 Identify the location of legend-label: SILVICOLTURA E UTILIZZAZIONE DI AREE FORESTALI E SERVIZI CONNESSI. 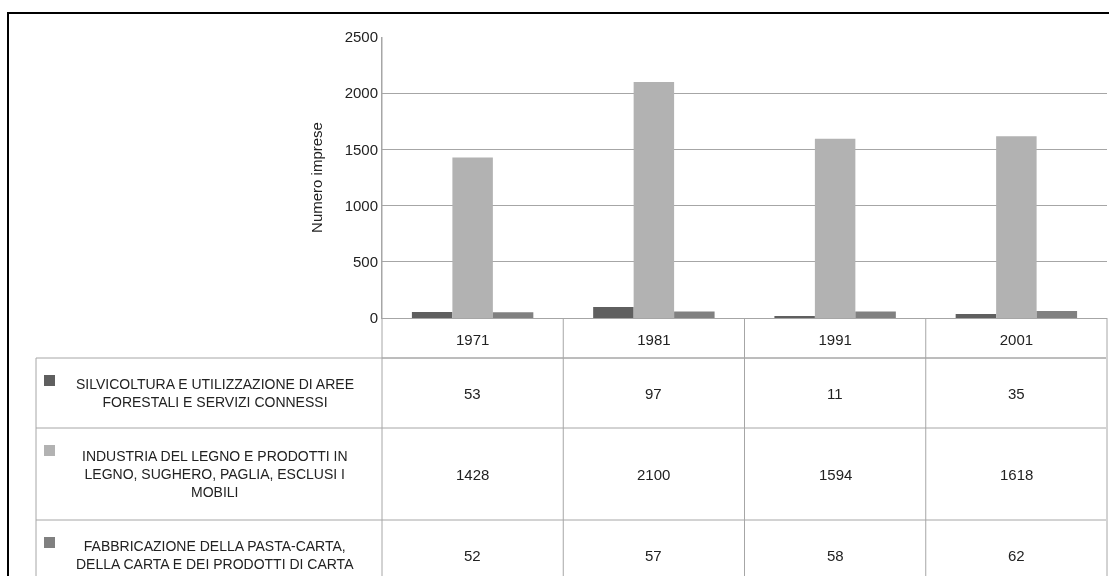
(215, 393).